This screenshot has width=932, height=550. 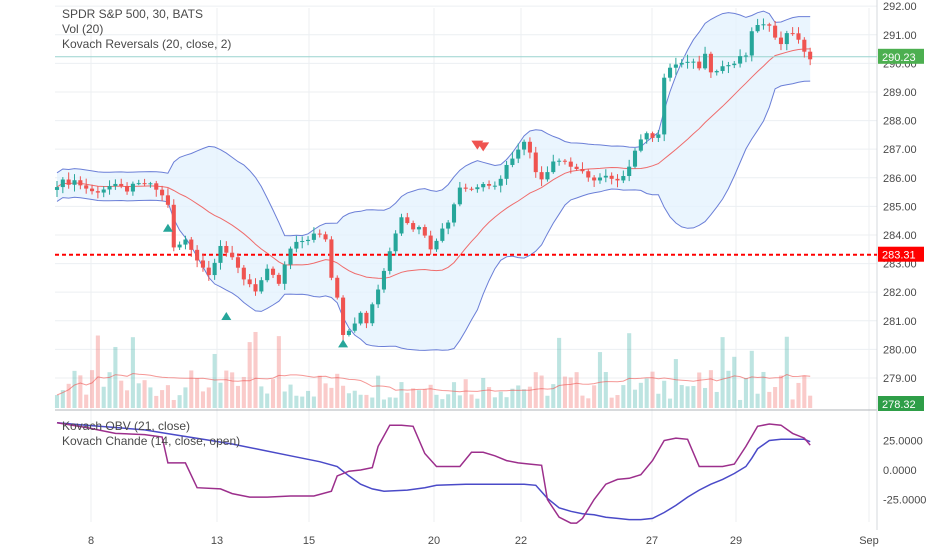 I want to click on price-tick-label: 280.00, so click(x=900, y=350).